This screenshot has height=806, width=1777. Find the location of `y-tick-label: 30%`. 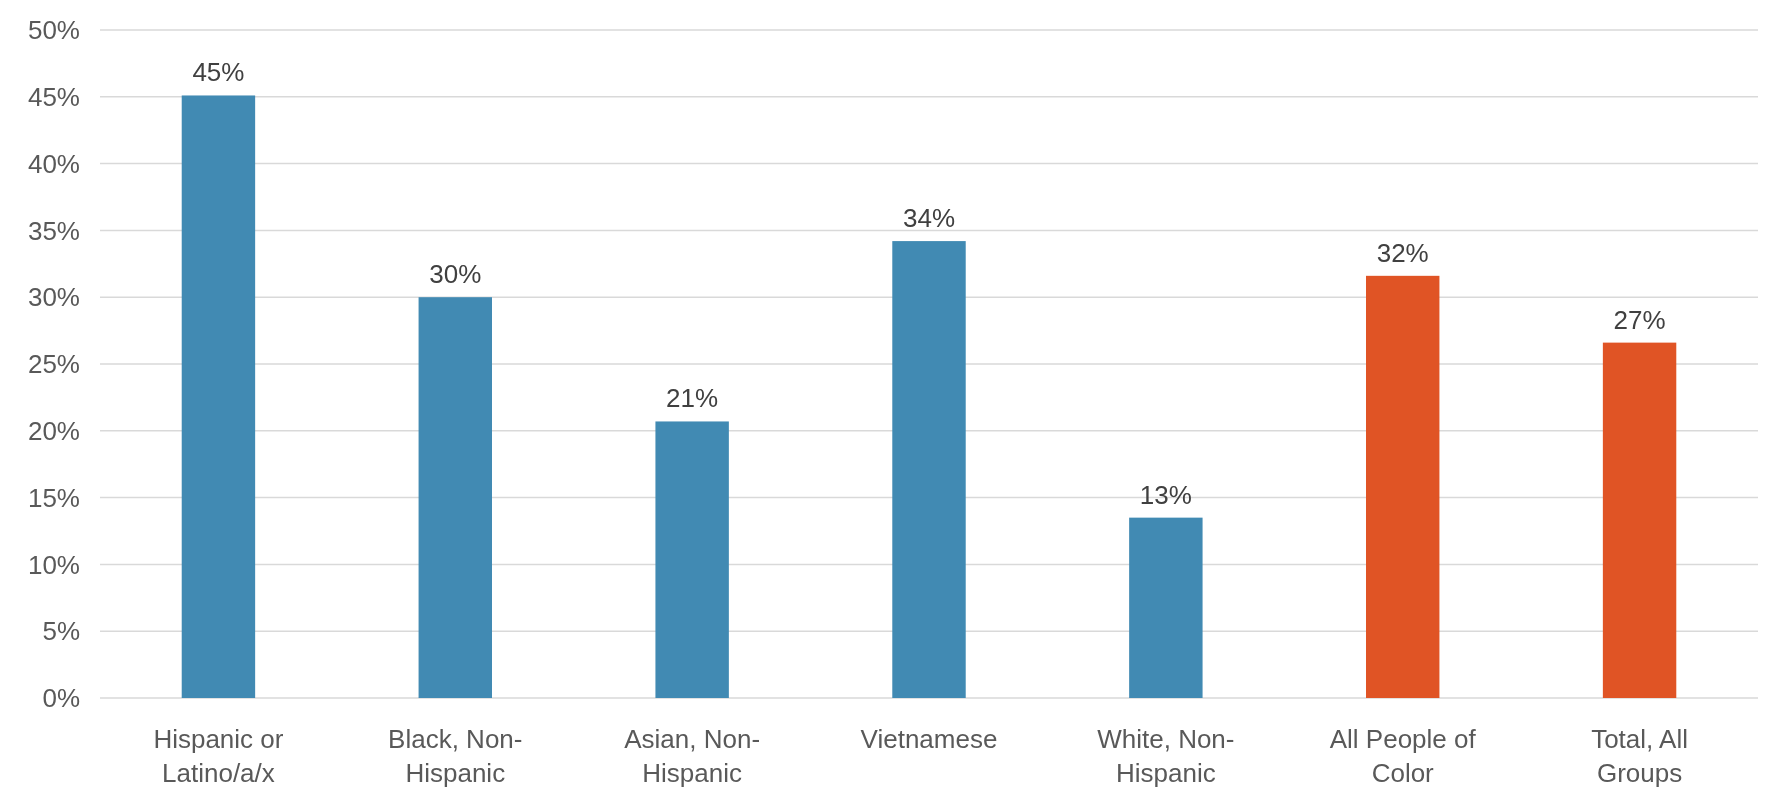

y-tick-label: 30% is located at coordinates (53, 297).